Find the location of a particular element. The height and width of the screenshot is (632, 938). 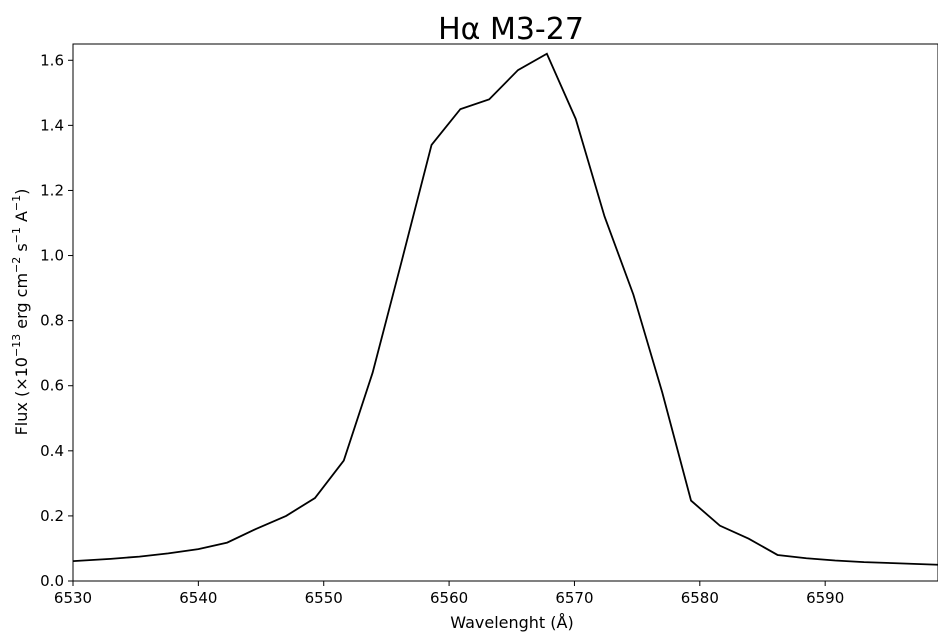

x-axis-ticks: 6530 6540 6550 6560 6570 6580 6590 is located at coordinates (449, 594).